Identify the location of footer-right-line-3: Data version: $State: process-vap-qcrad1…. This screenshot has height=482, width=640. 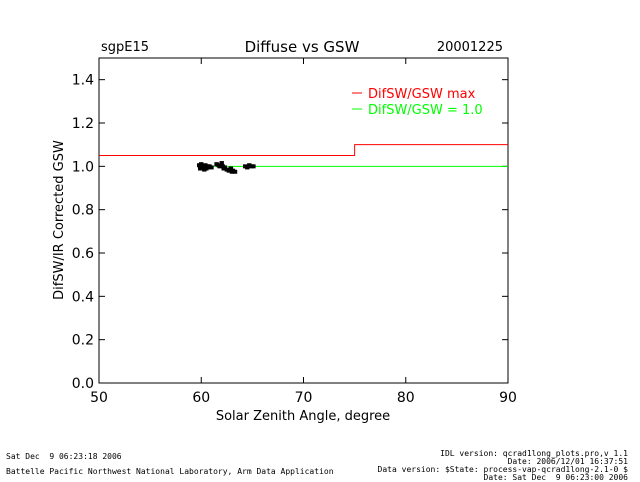
(502, 469).